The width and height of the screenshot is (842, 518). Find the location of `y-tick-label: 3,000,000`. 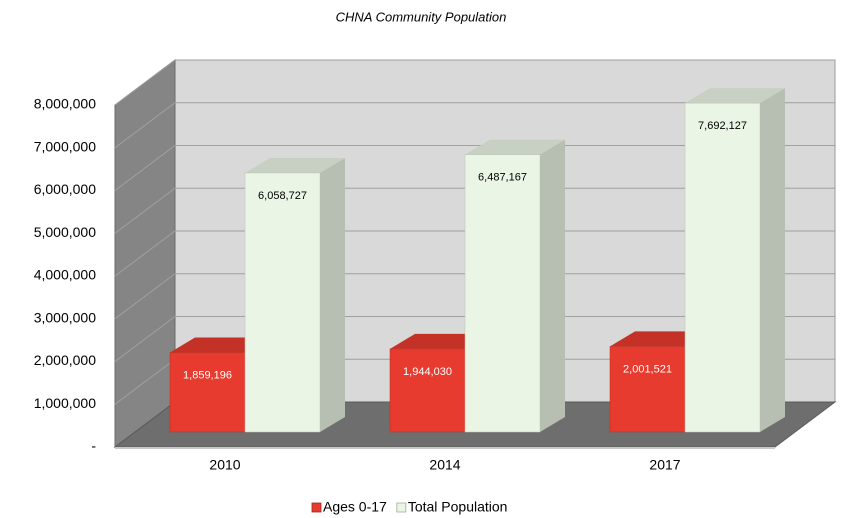

y-tick-label: 3,000,000 is located at coordinates (65, 317).